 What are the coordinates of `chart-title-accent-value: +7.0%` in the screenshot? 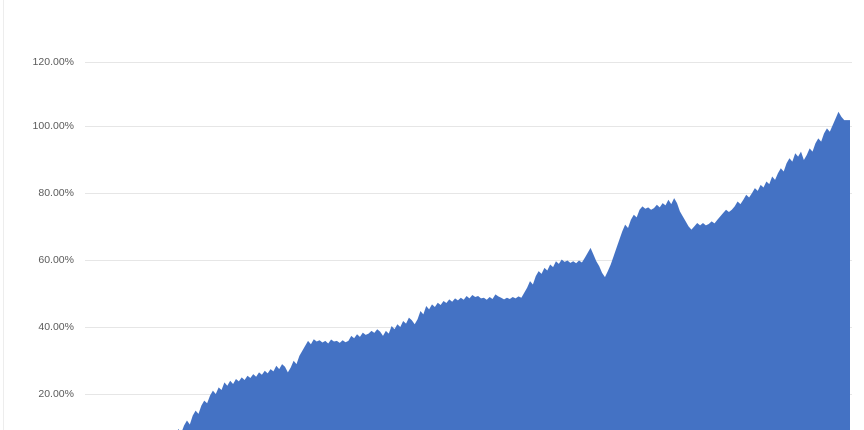 It's located at (363, 1).